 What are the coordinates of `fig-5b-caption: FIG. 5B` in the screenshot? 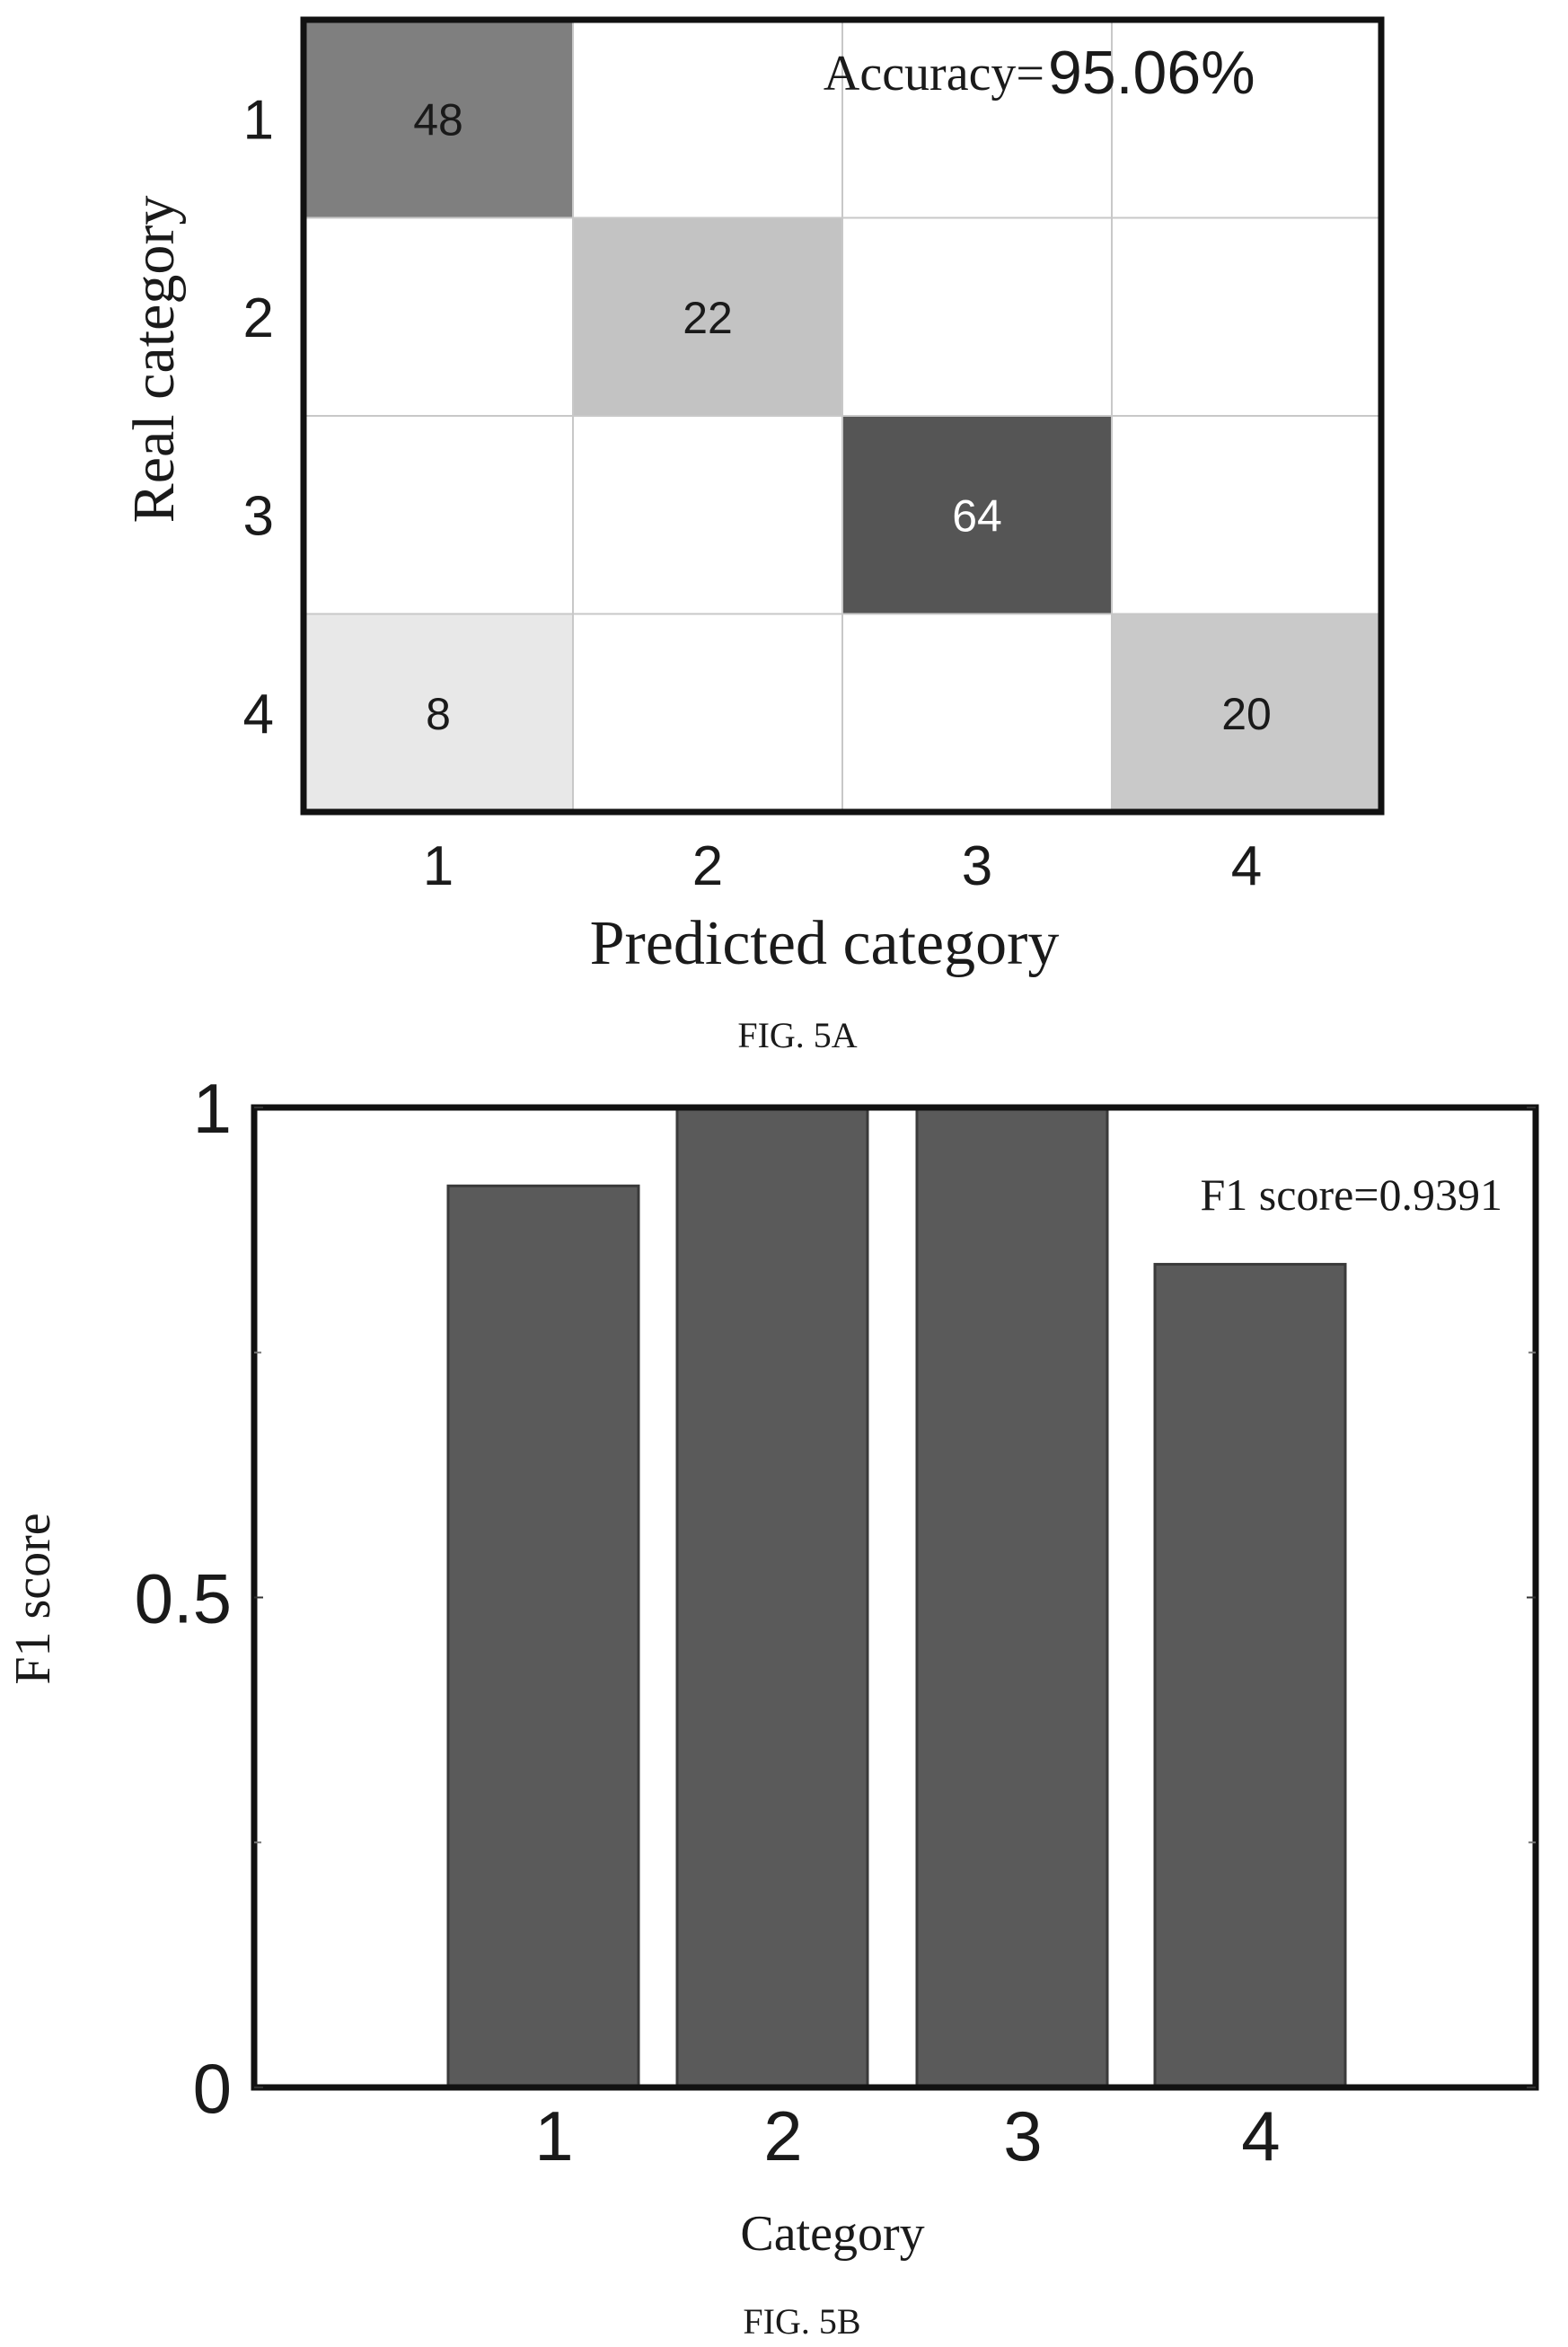 It's located at (801, 2321).